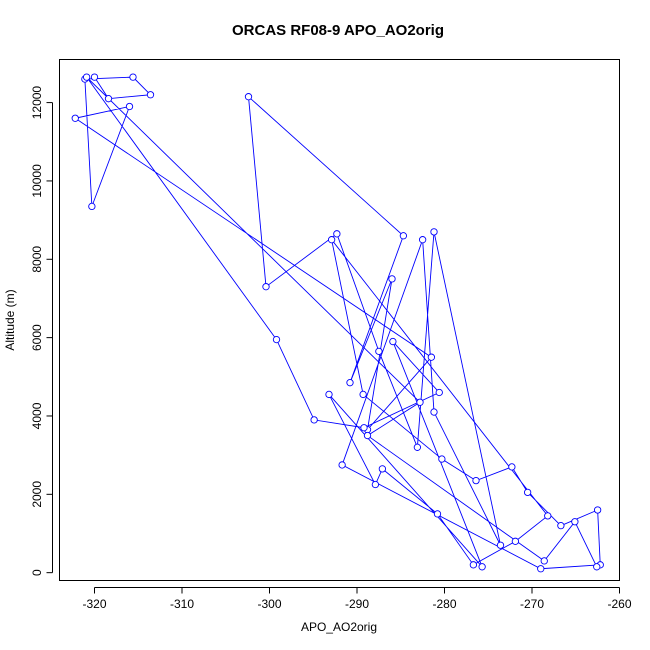 The height and width of the screenshot is (650, 650). I want to click on x-axis: -320 -310 -300 -290 -280 -270 -260, so click(357, 599).